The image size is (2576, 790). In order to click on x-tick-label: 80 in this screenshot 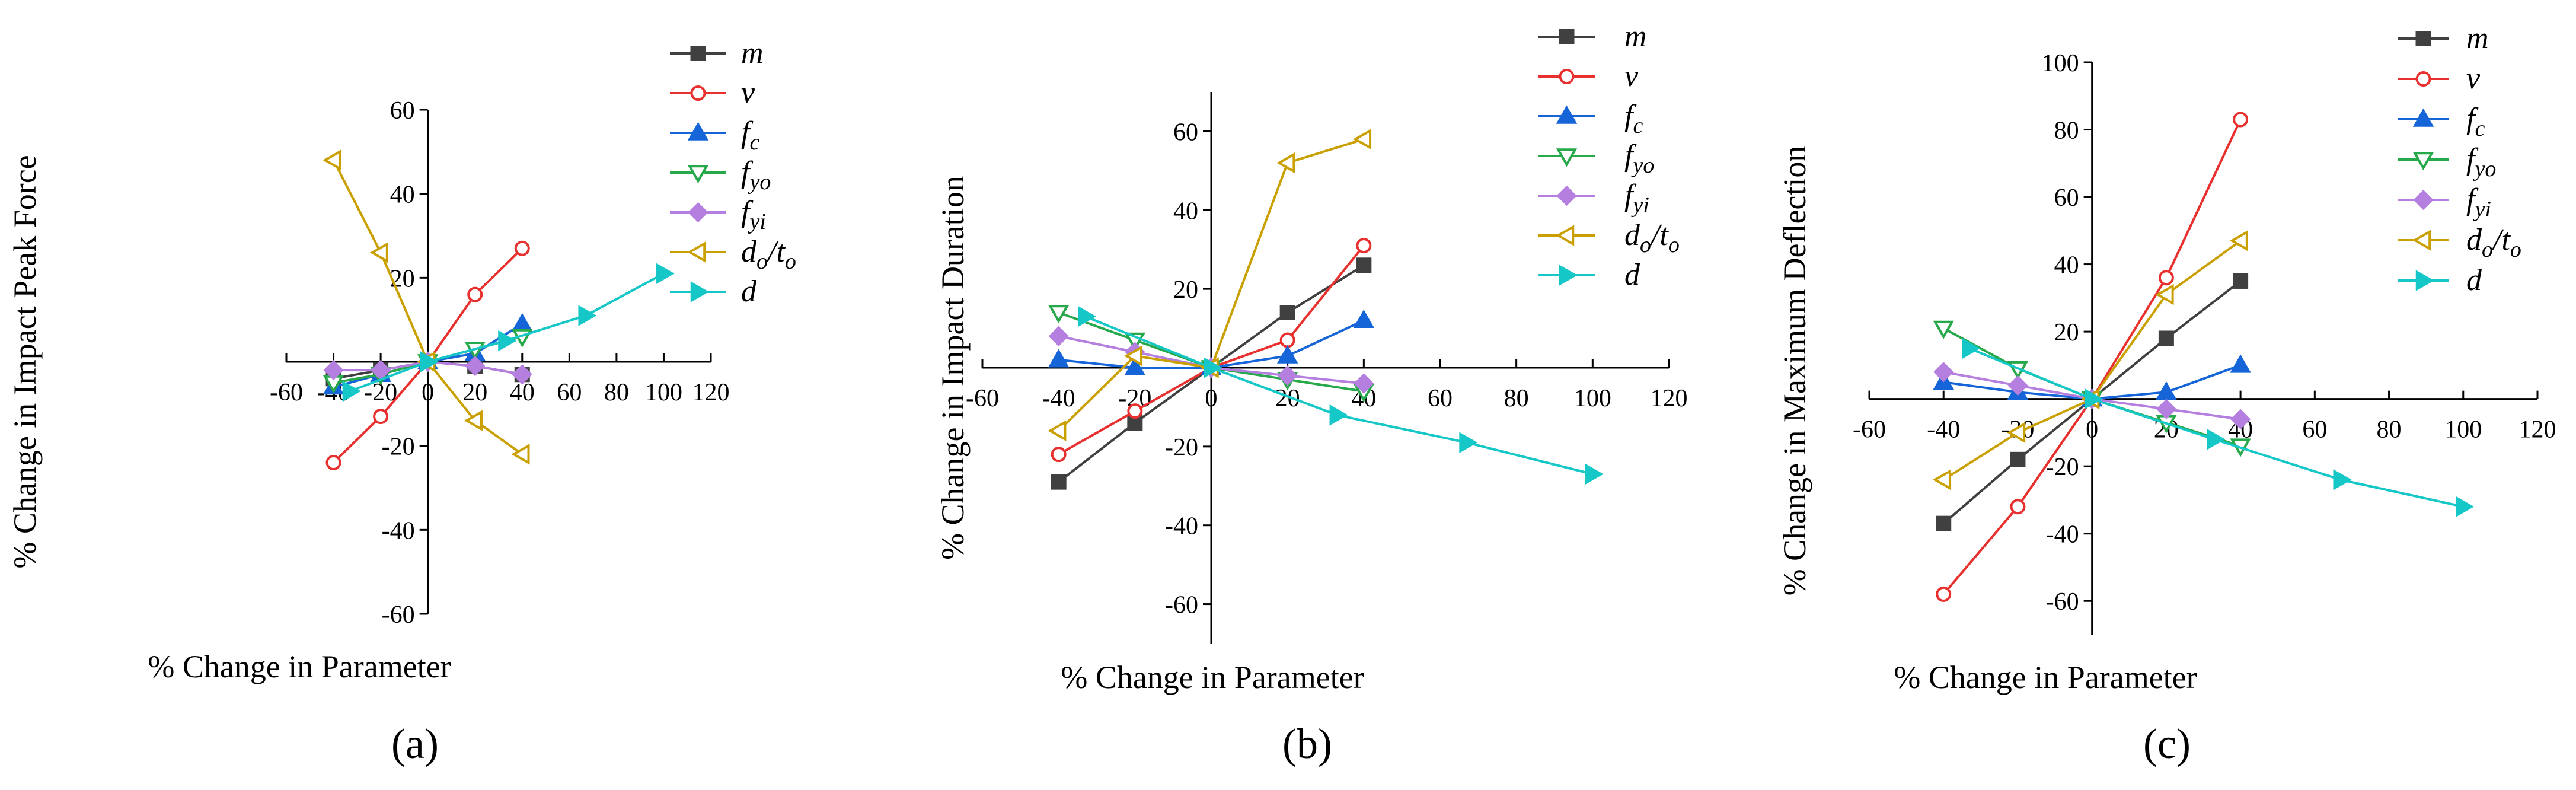, I will do `click(616, 393)`.